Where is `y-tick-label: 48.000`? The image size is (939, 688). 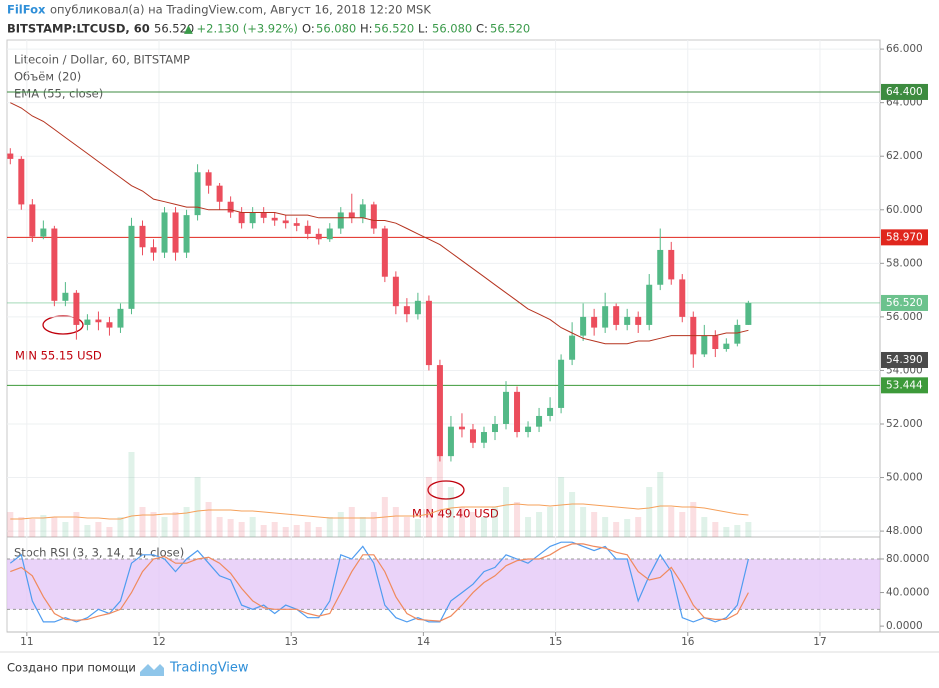 y-tick-label: 48.000 is located at coordinates (904, 531).